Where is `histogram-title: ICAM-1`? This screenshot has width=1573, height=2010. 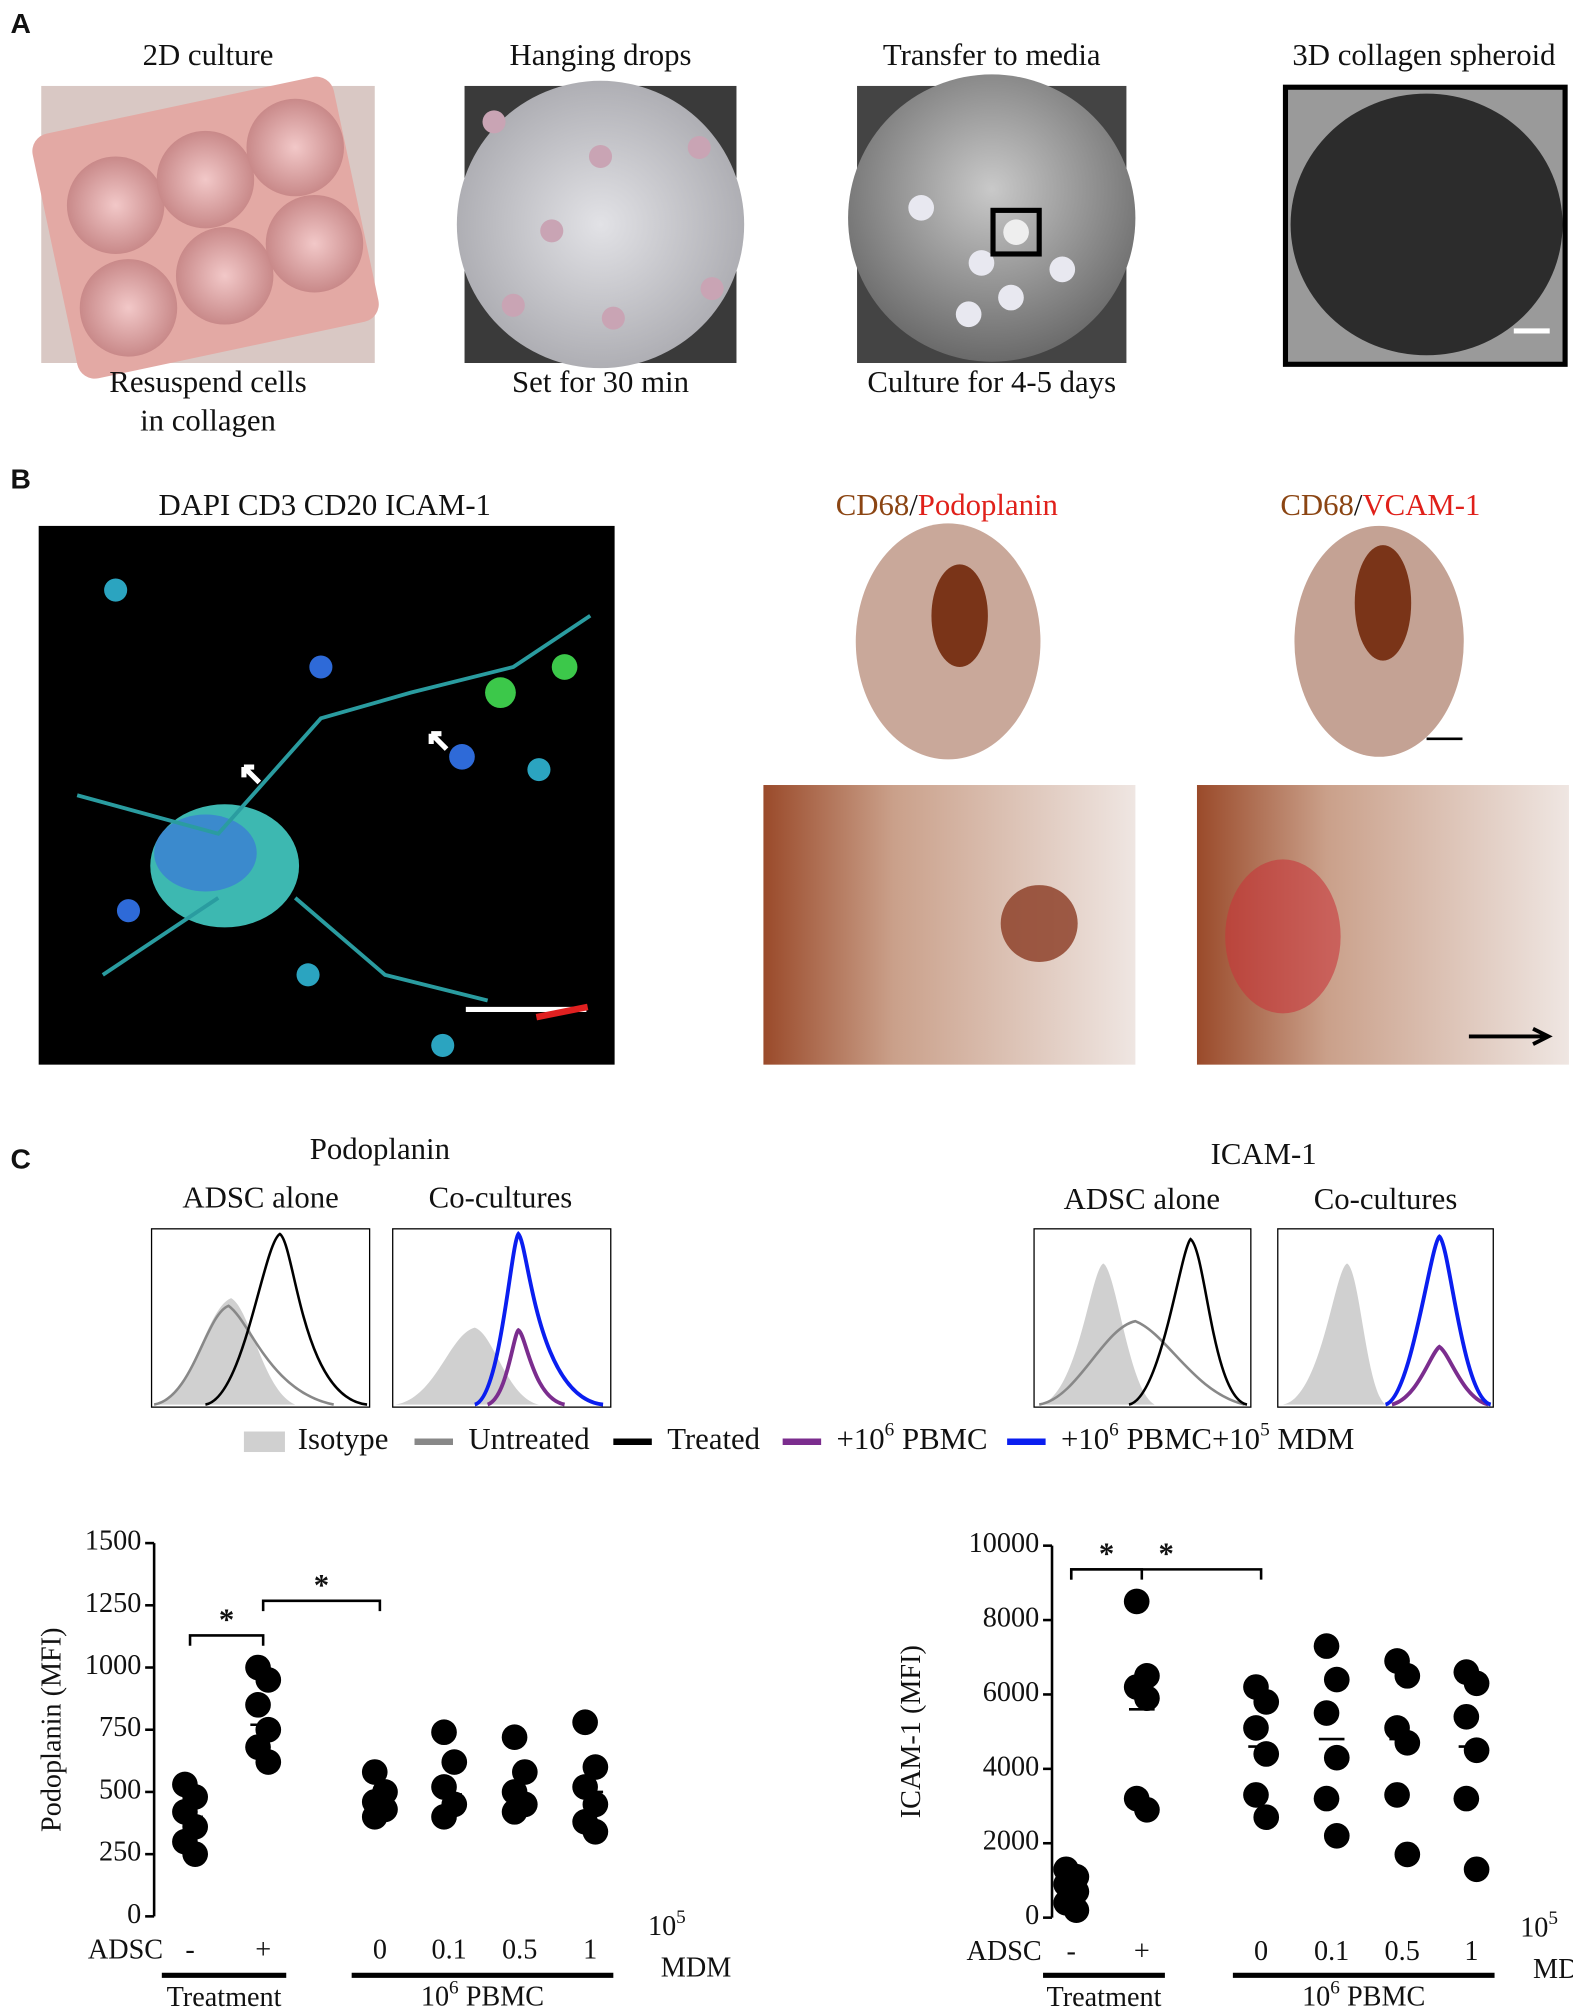 histogram-title: ICAM-1 is located at coordinates (1264, 1154).